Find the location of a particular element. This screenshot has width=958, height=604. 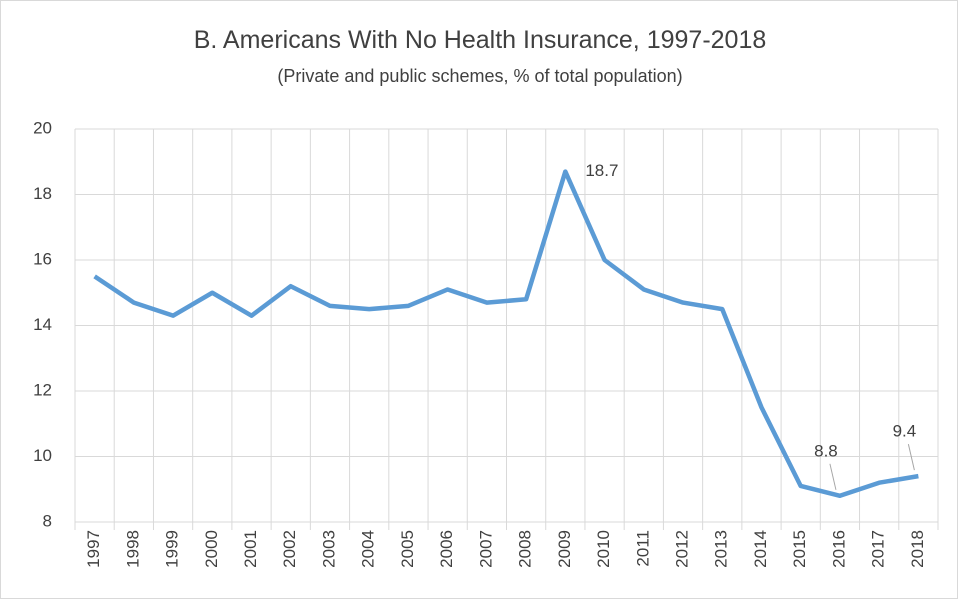

x-tick-label: 2013 is located at coordinates (721, 549).